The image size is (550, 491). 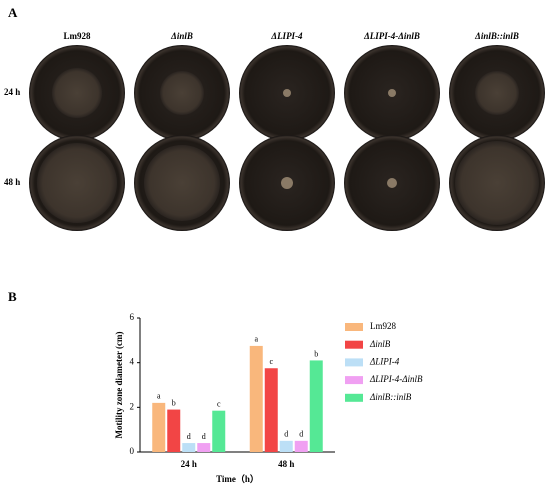 What do you see at coordinates (496, 36) in the screenshot?
I see `column-label: ΔinlB::inlB` at bounding box center [496, 36].